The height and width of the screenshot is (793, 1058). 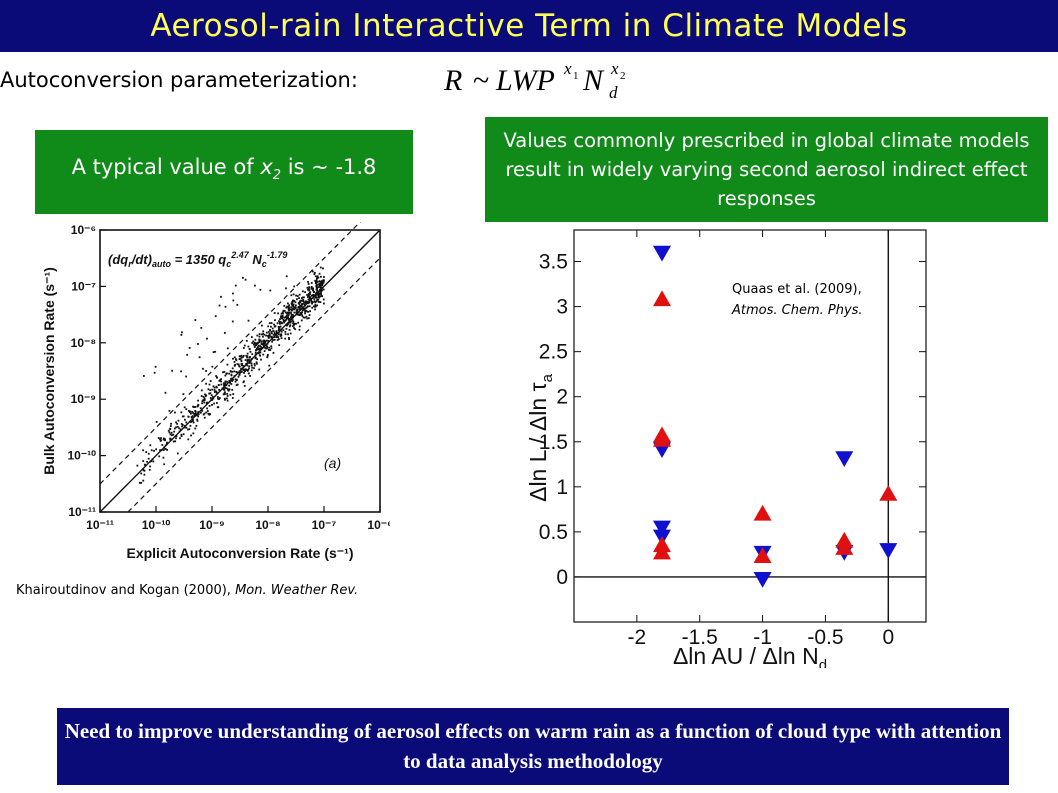 What do you see at coordinates (613, 92) in the screenshot?
I see `formula-n-sub: d` at bounding box center [613, 92].